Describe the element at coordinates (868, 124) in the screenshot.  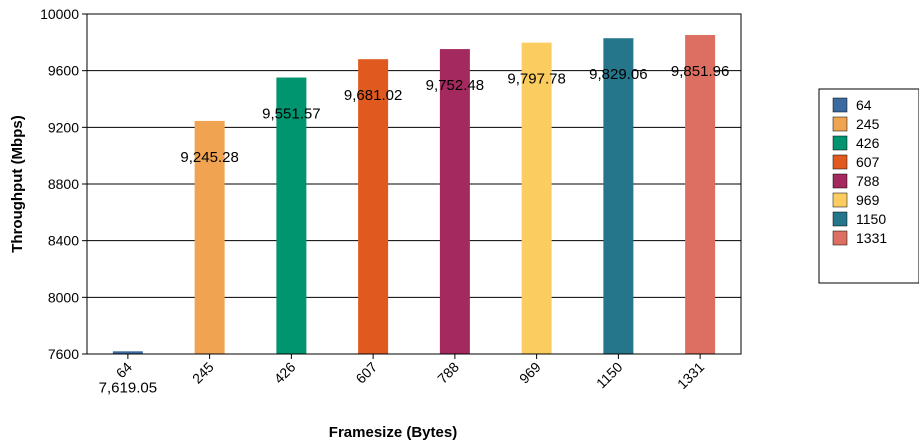
I see `legend-label-245: 245` at that location.